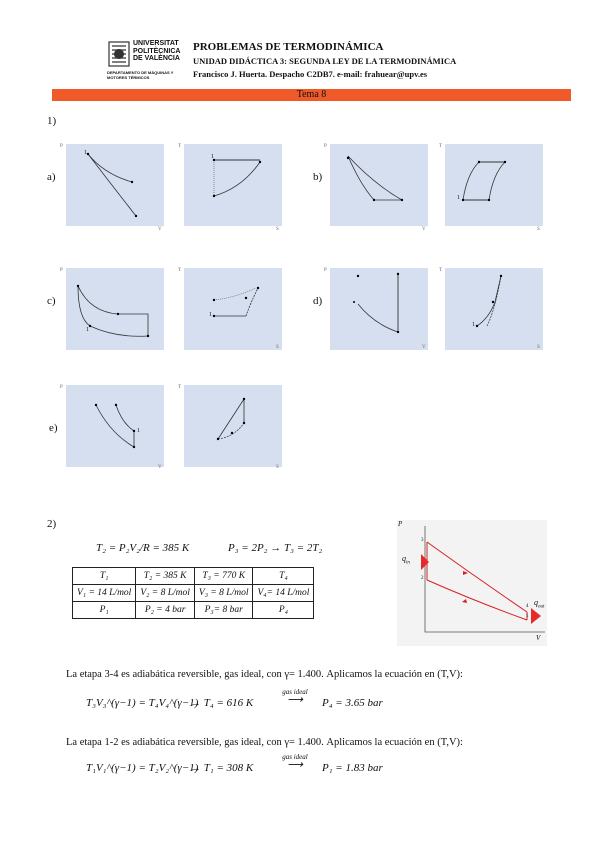  Describe the element at coordinates (541, 607) in the screenshot. I see `q-out-subscript: out` at that location.